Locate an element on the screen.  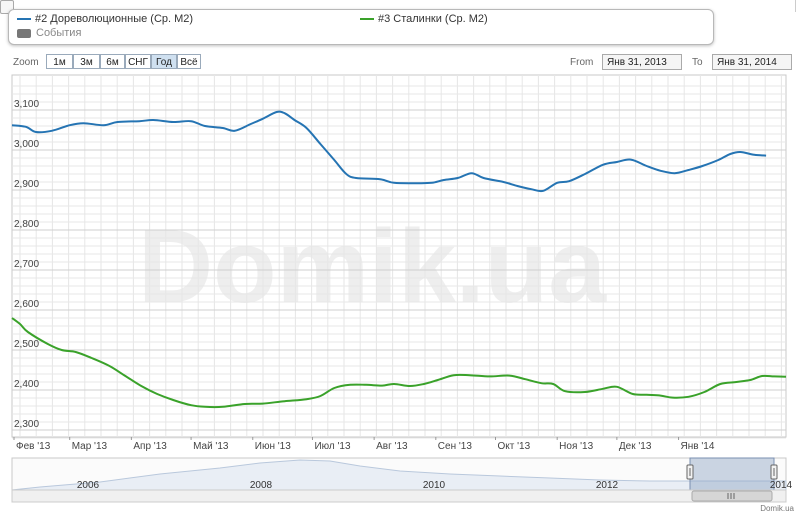
to-date-input: Янв 31, 2014 is located at coordinates (752, 62).